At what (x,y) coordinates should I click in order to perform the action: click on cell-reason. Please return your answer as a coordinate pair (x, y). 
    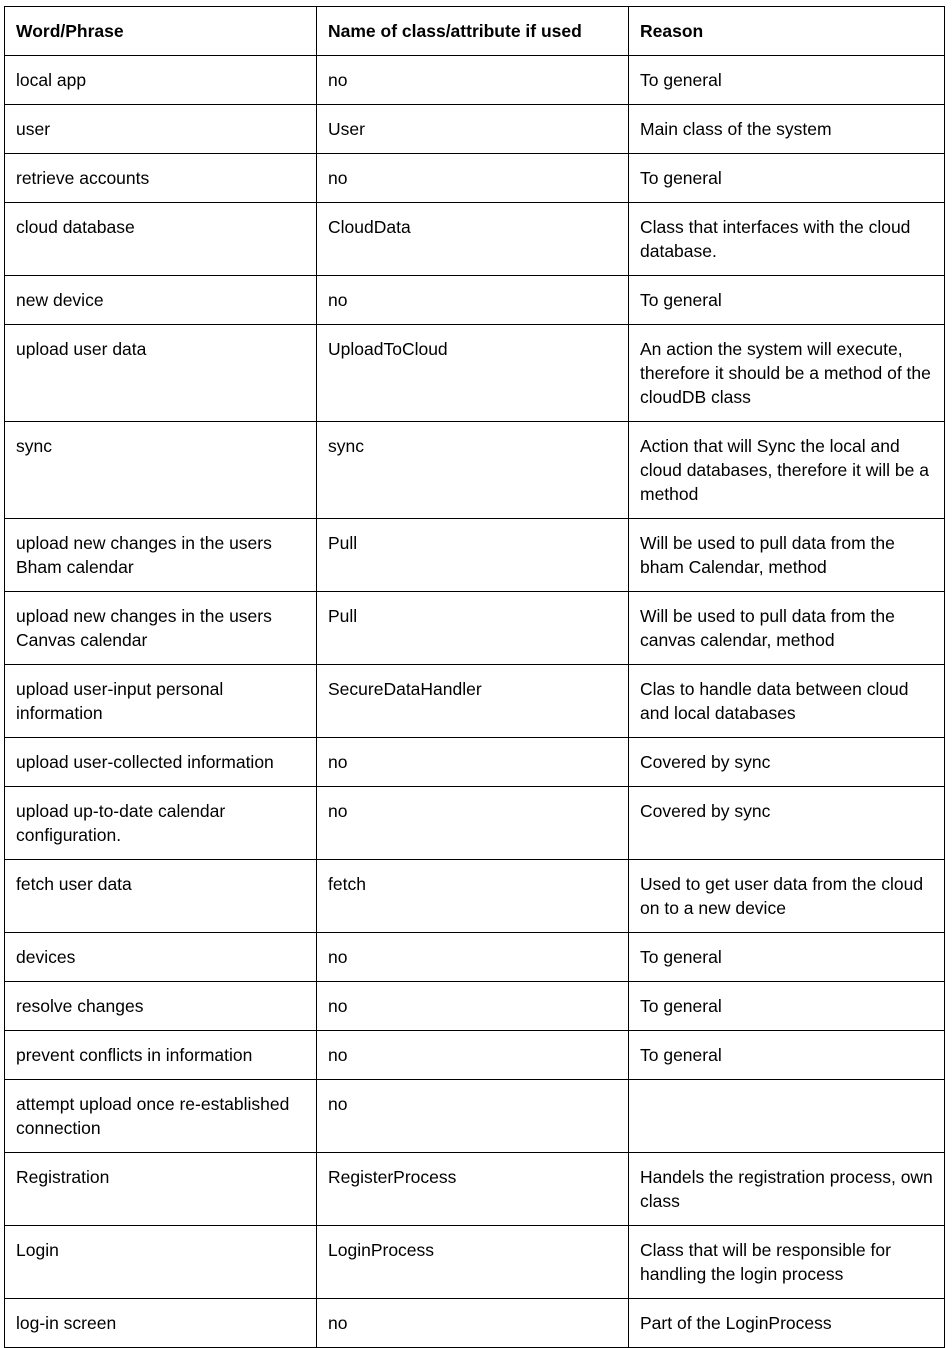
    Looking at the image, I should click on (786, 1116).